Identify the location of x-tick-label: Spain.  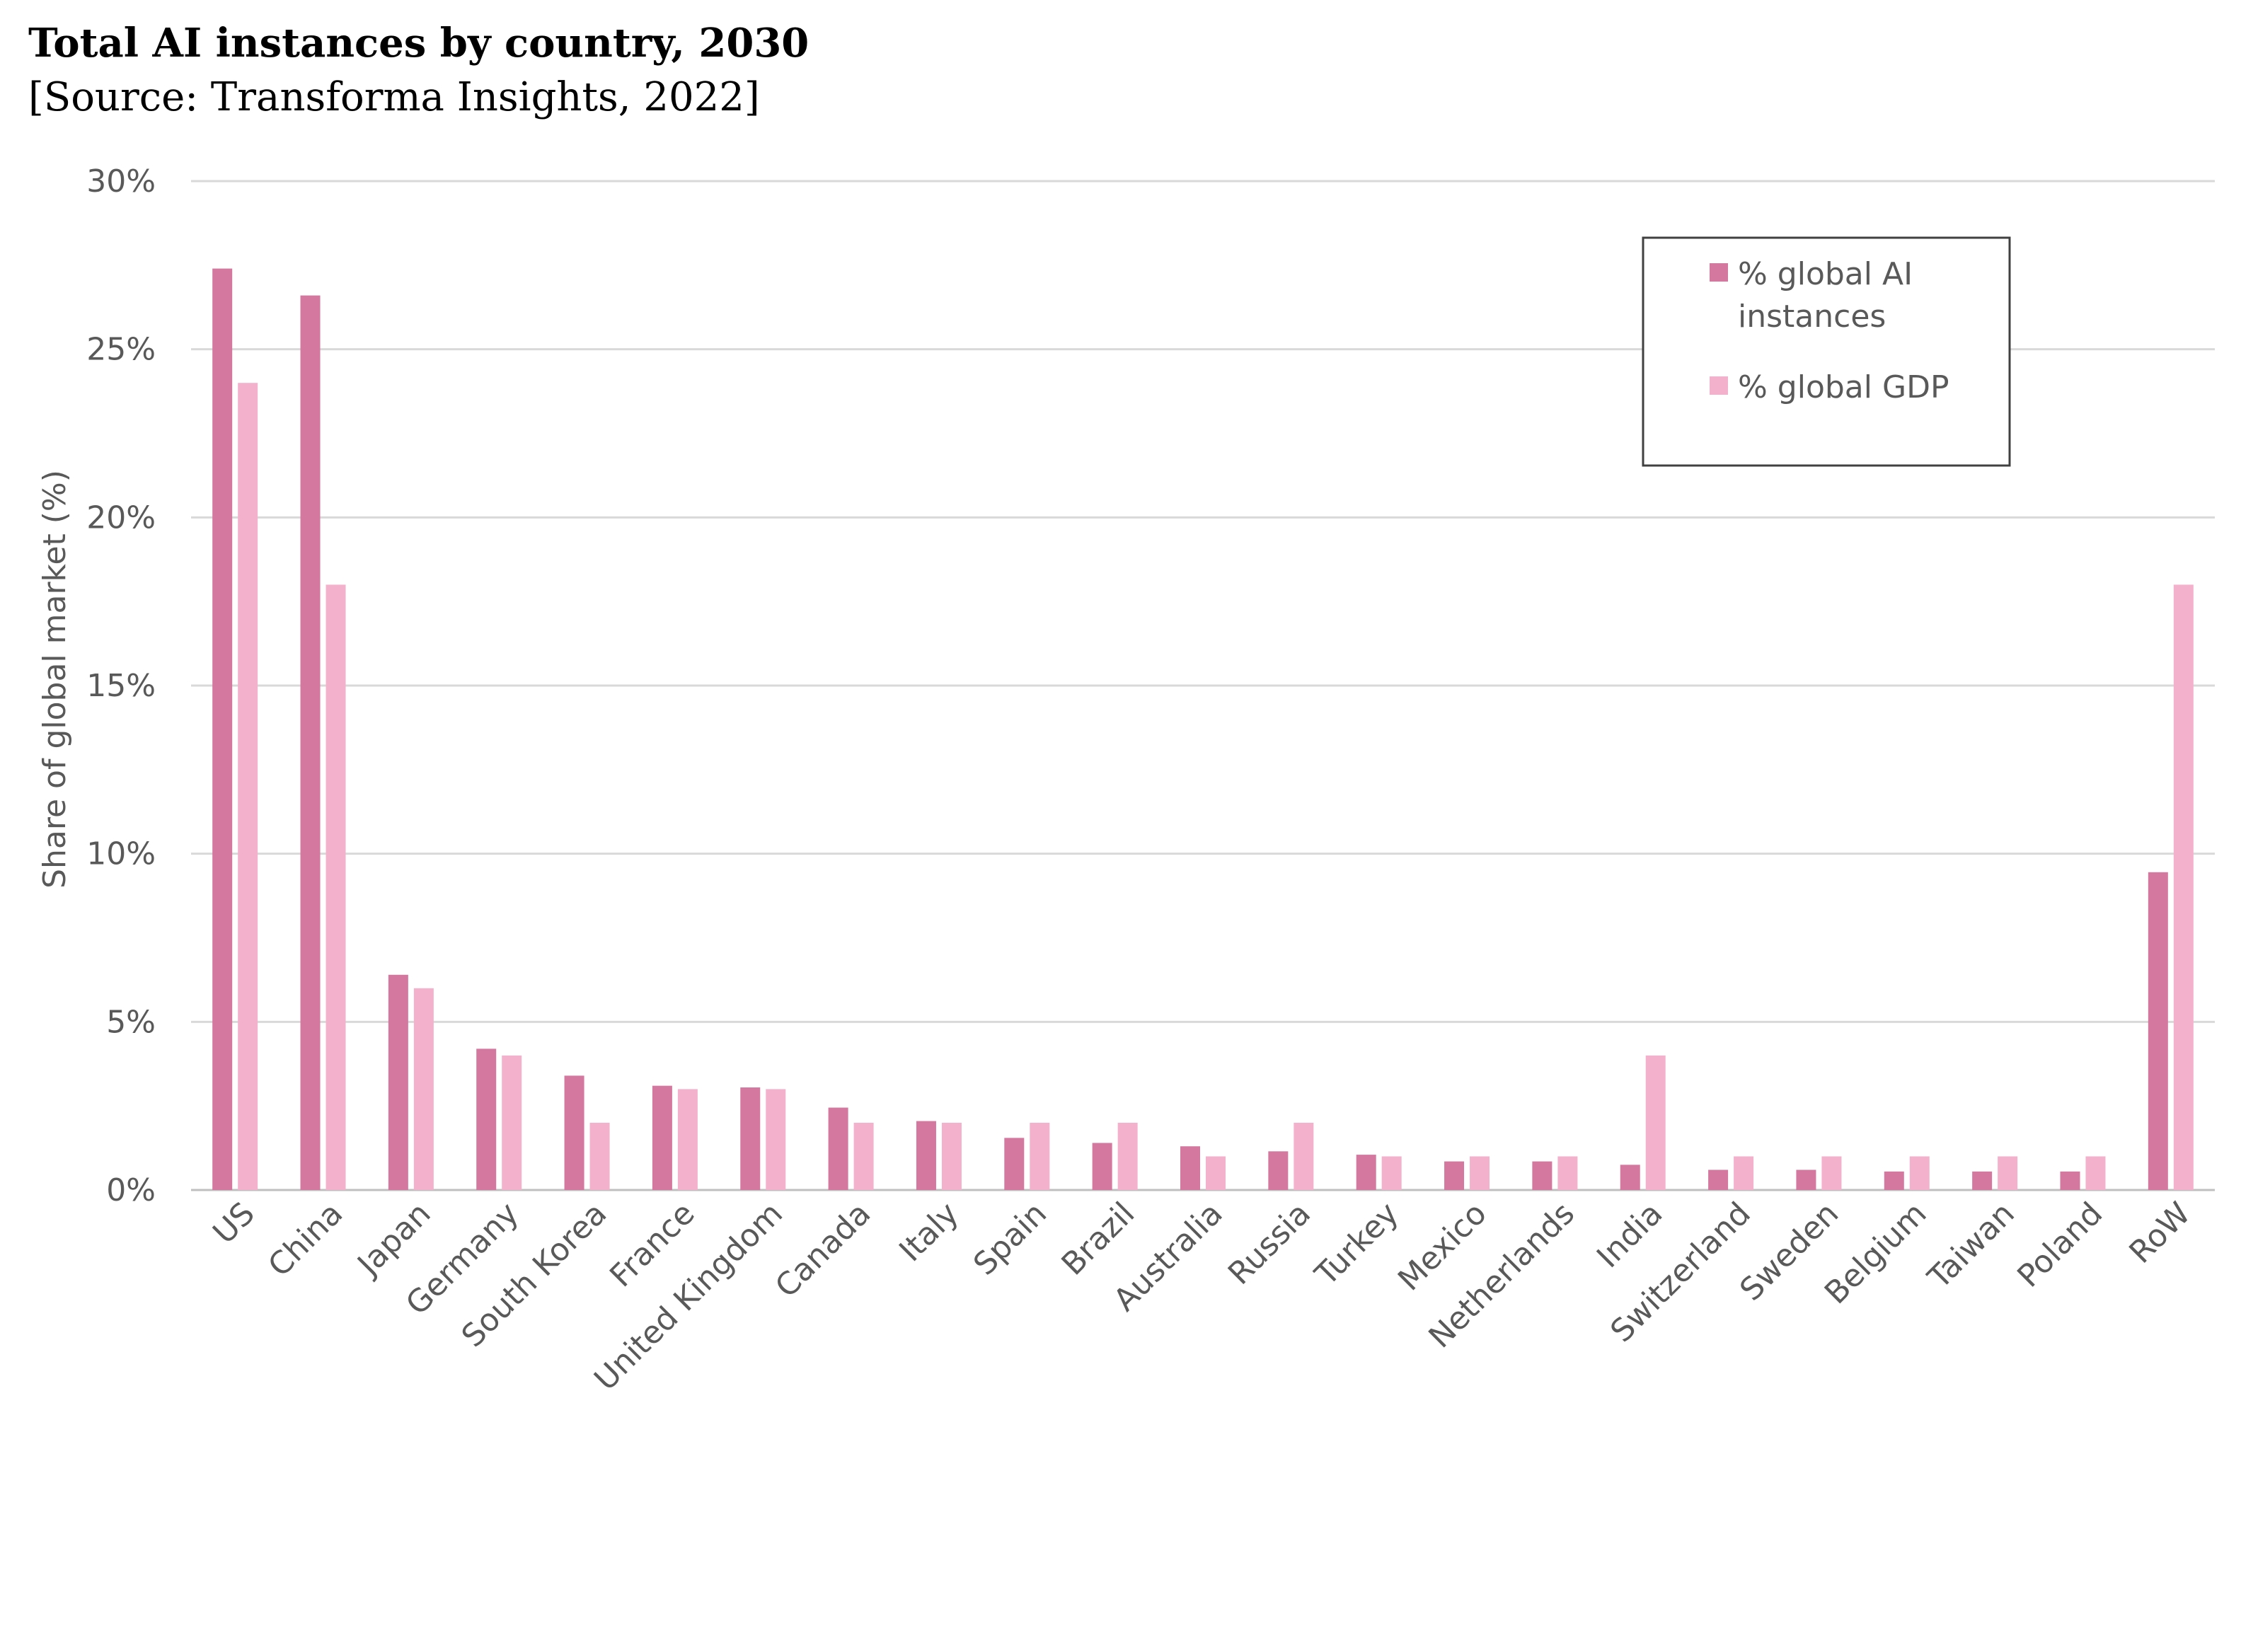
(1010, 1239).